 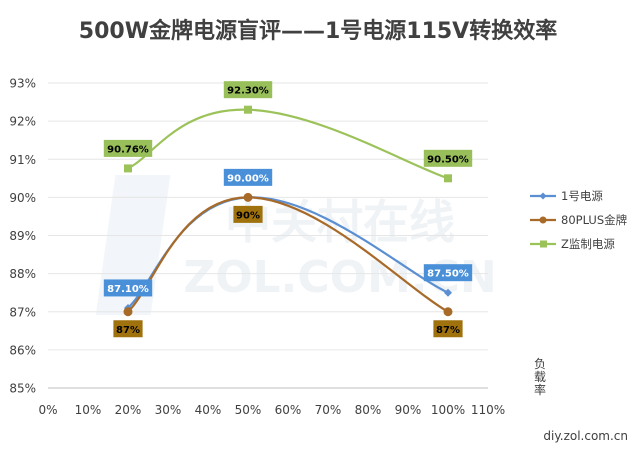 I want to click on data-label: 92.30%, so click(x=248, y=90).